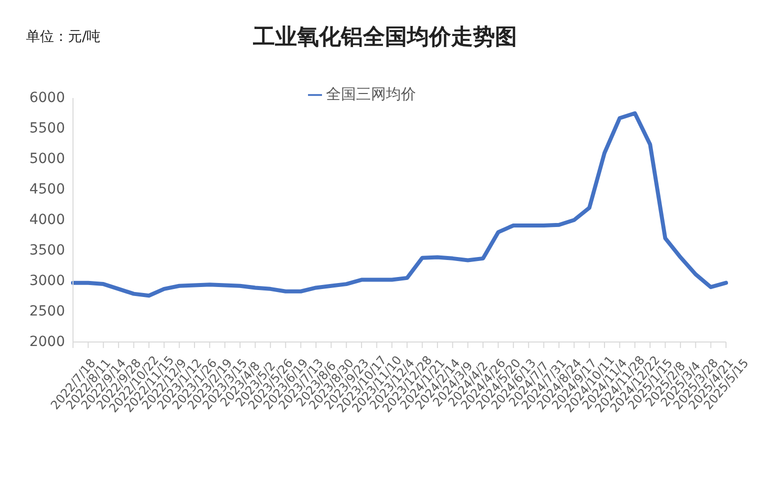 Image resolution: width=770 pixels, height=500 pixels. I want to click on legend-label: 全国三网均价, so click(371, 94).